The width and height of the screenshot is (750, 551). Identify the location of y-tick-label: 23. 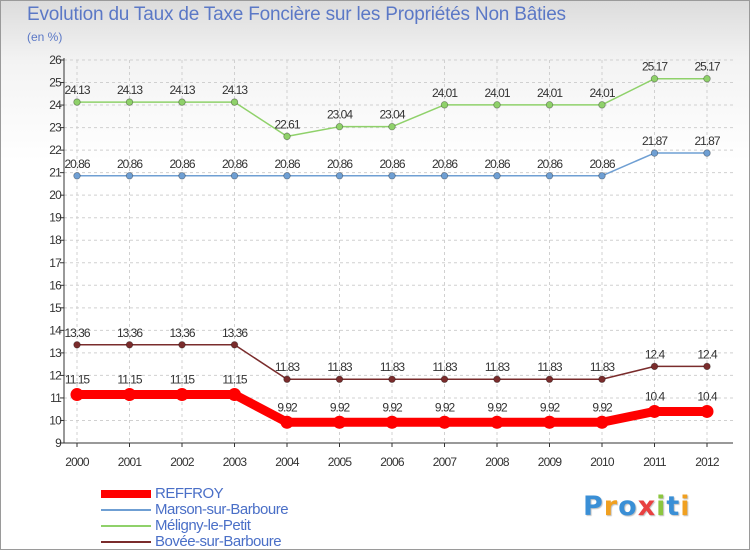
(55, 128).